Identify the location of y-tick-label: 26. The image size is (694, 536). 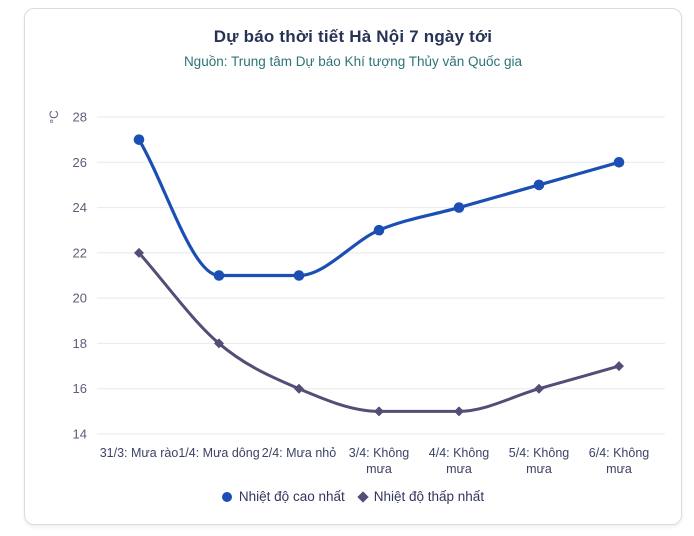
(80, 162).